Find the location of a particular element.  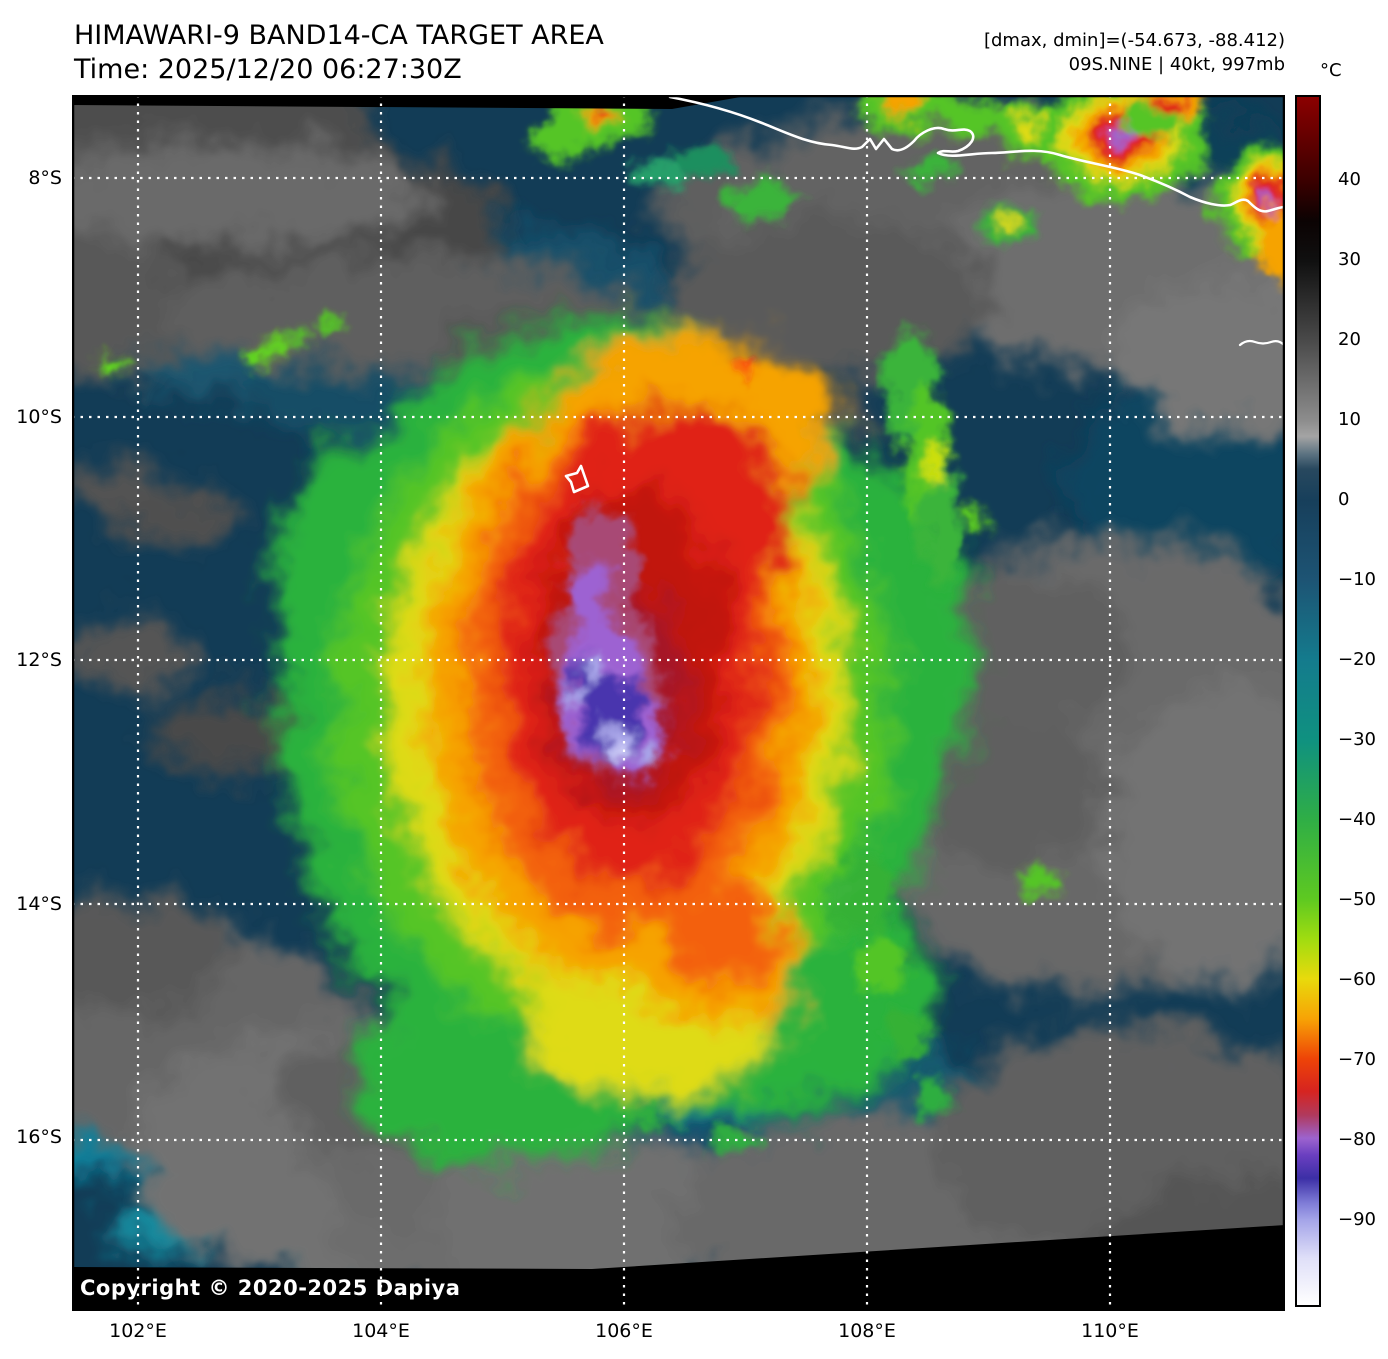

colorbar-tick: −40 is located at coordinates (1357, 819).